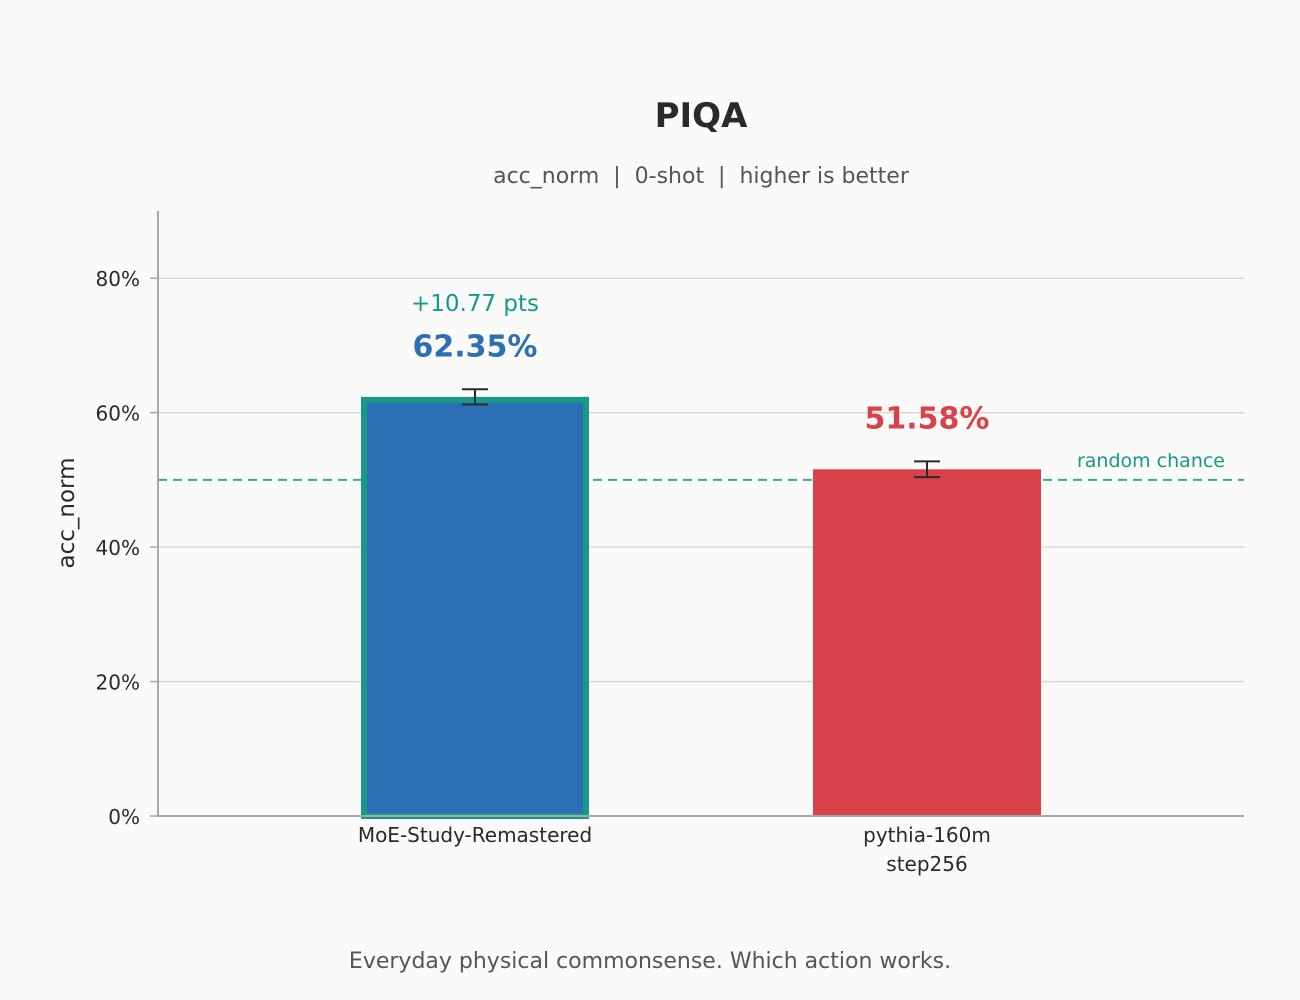  I want to click on bar-moe-study-remastered, so click(475, 607).